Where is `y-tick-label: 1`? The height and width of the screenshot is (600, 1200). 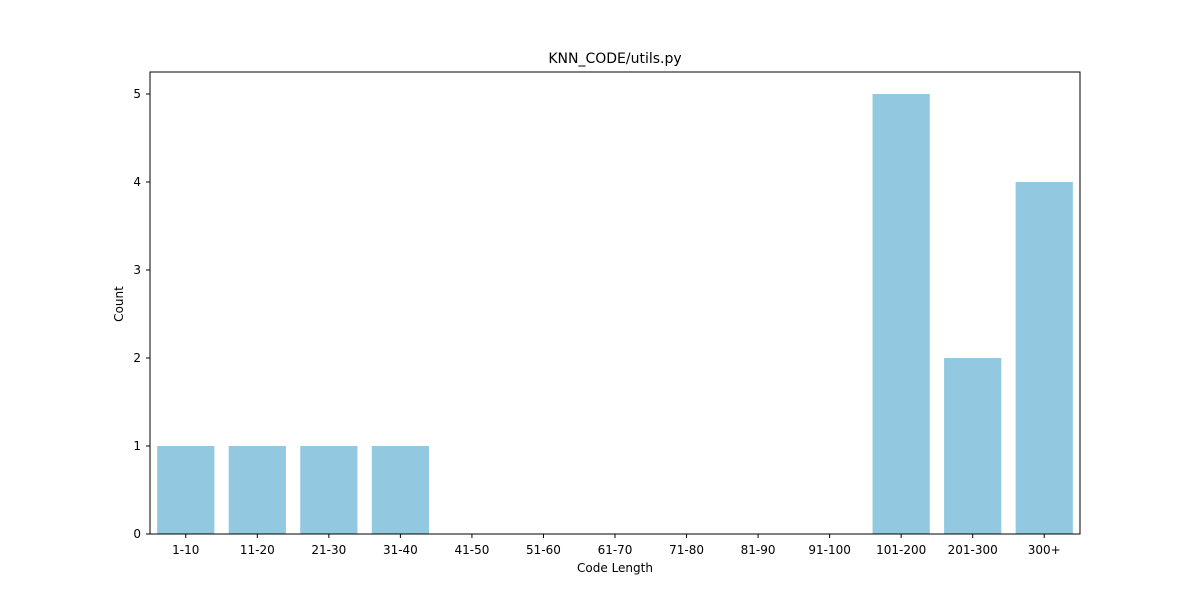 y-tick-label: 1 is located at coordinates (137, 446).